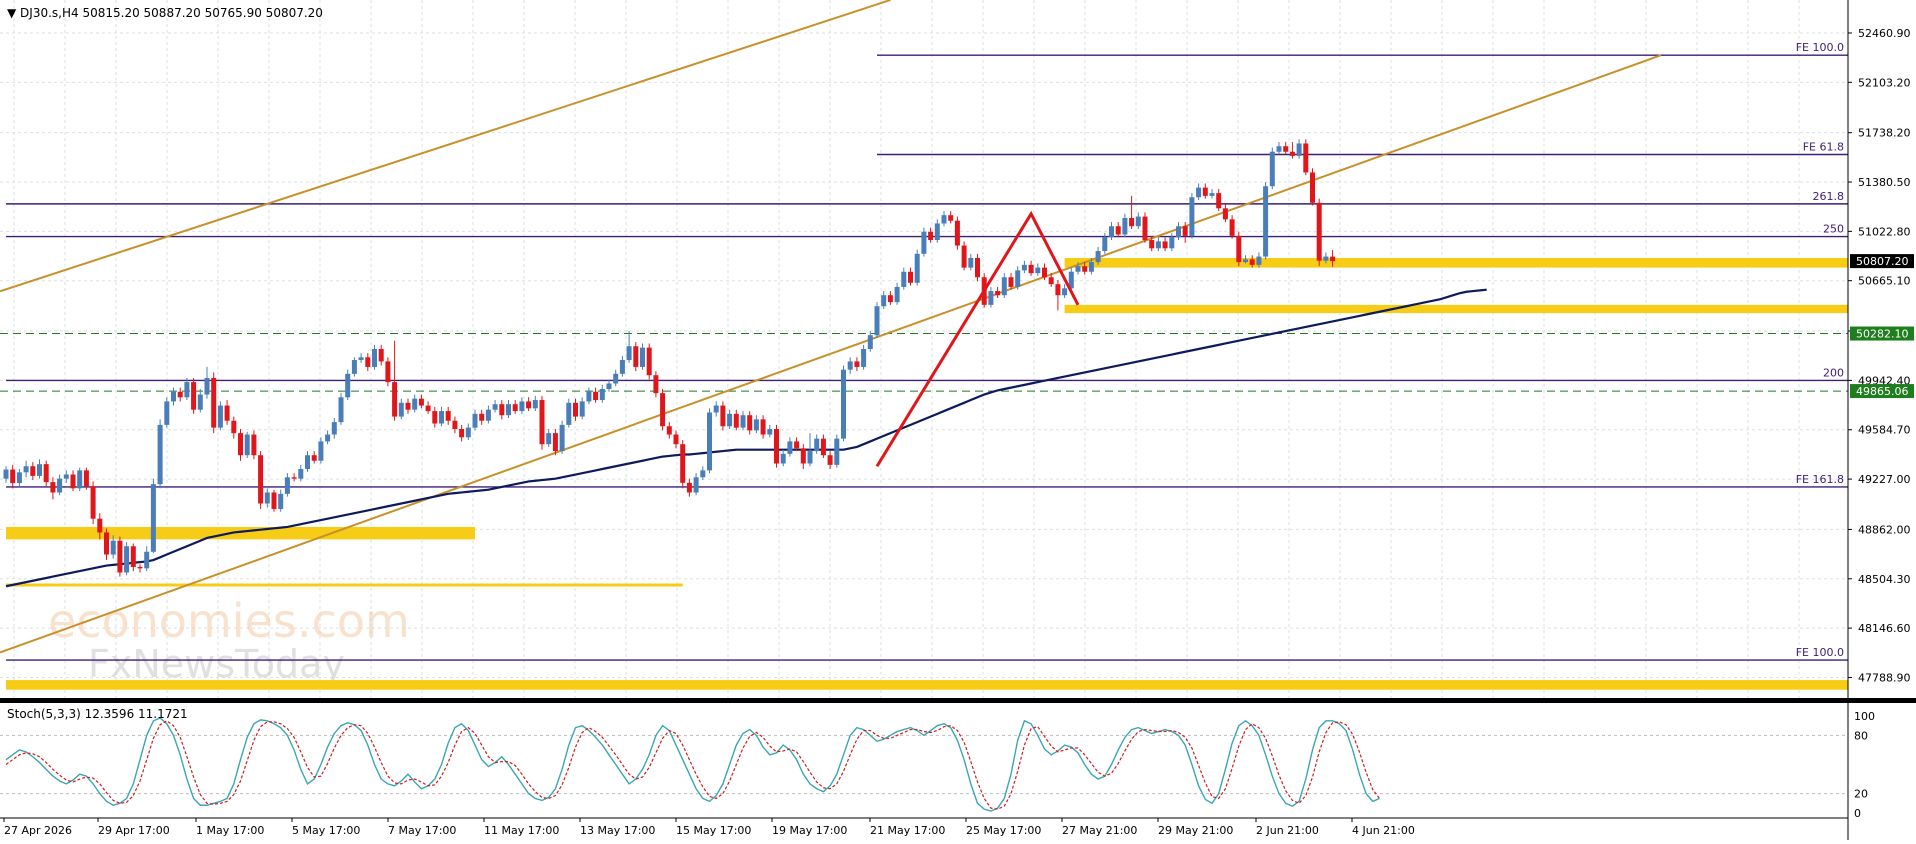 Image resolution: width=1916 pixels, height=844 pixels. I want to click on stoch-tick-label: 20, so click(1861, 794).